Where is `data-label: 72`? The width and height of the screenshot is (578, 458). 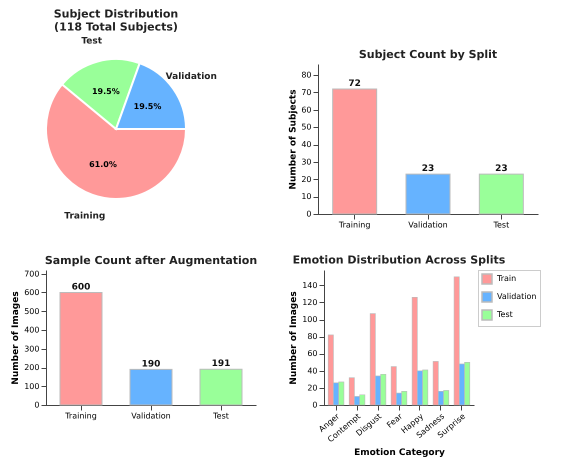 data-label: 72 is located at coordinates (354, 84).